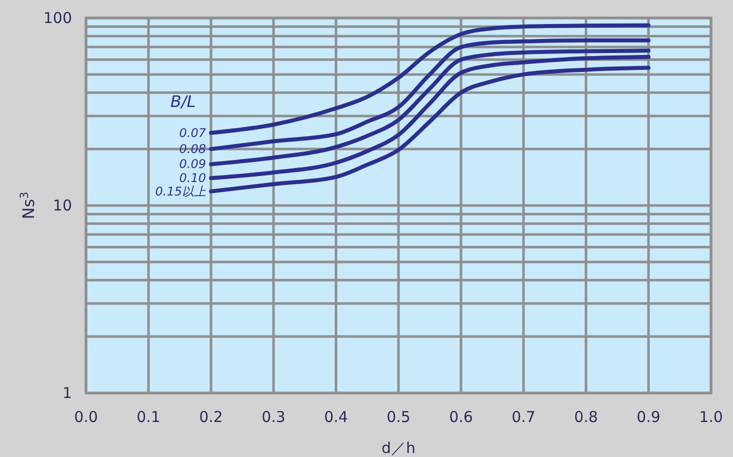 This screenshot has height=457, width=733. What do you see at coordinates (586, 417) in the screenshot?
I see `x-tick-label: 0.8` at bounding box center [586, 417].